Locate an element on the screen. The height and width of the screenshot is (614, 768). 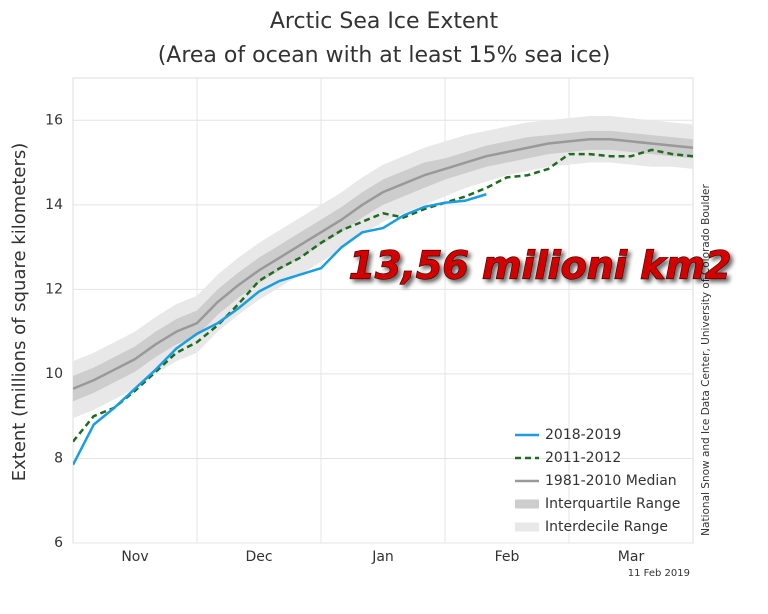
y-tick-label: 16 is located at coordinates (54, 120).